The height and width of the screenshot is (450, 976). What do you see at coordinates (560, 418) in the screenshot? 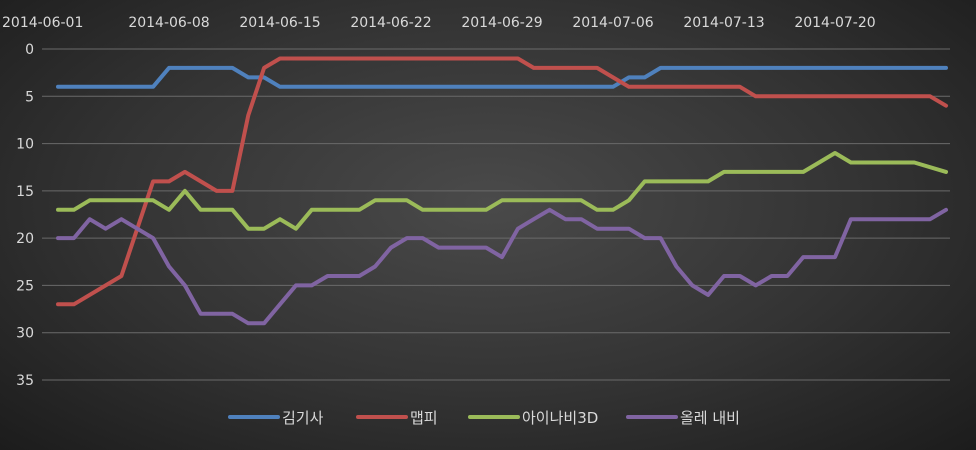
I see `legend-label: 아이나비3D` at bounding box center [560, 418].